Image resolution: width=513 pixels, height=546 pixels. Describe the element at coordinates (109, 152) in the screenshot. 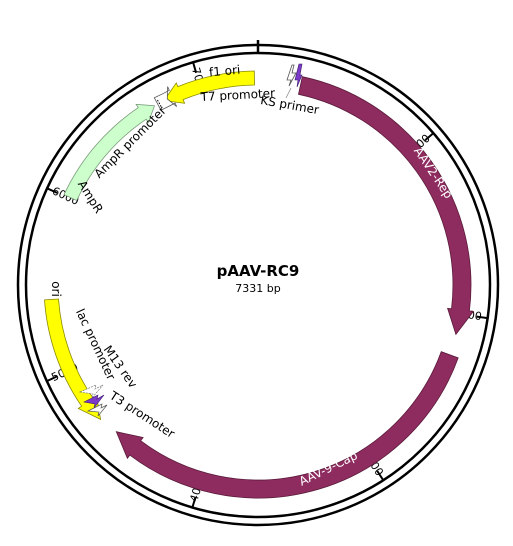

I see `ampr-arrow` at that location.